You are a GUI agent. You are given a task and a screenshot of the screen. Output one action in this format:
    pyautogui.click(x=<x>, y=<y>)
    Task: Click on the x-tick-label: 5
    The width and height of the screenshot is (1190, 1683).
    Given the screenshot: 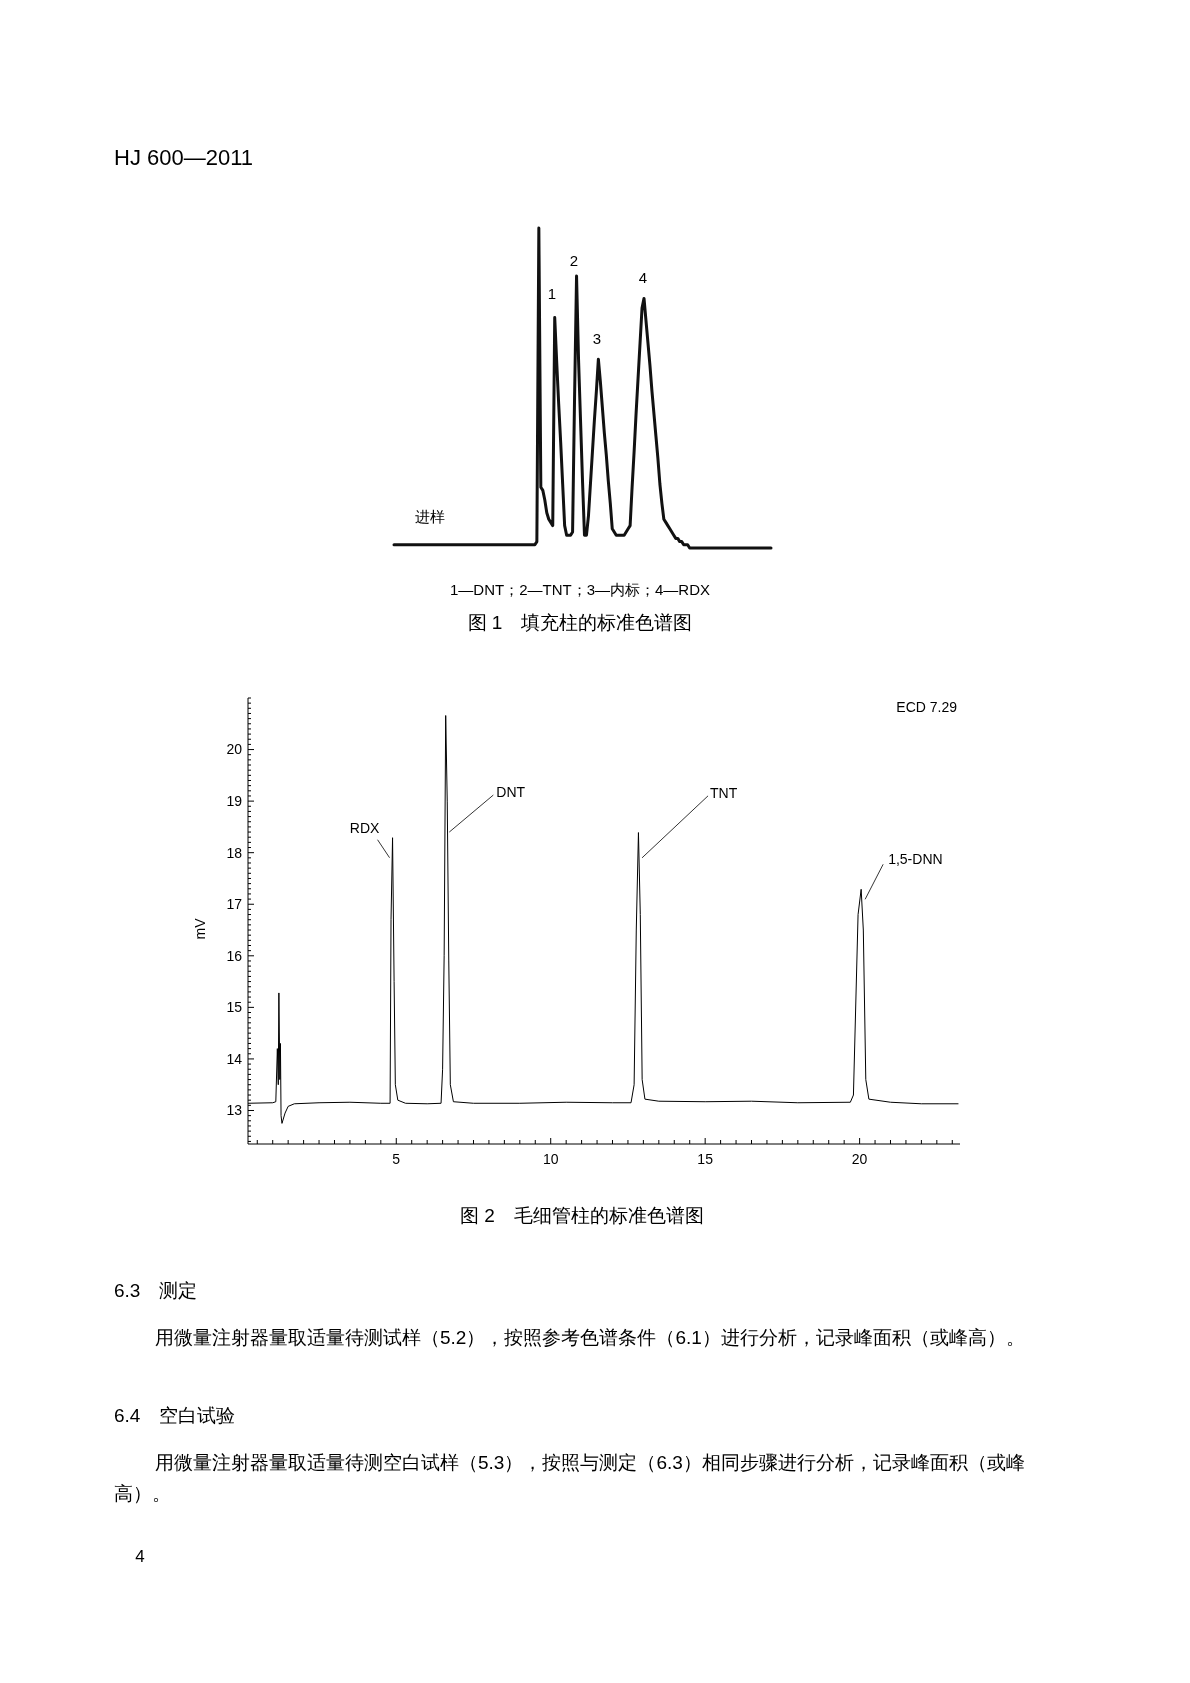 What is the action you would take?
    pyautogui.click(x=396, y=1159)
    